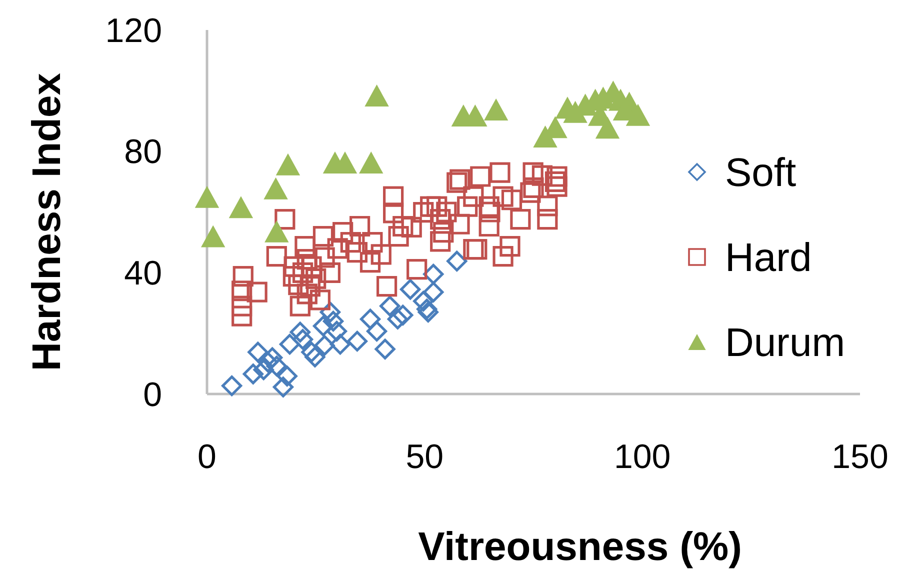 The height and width of the screenshot is (571, 910). Describe the element at coordinates (860, 457) in the screenshot. I see `x-tick-label: 150` at that location.